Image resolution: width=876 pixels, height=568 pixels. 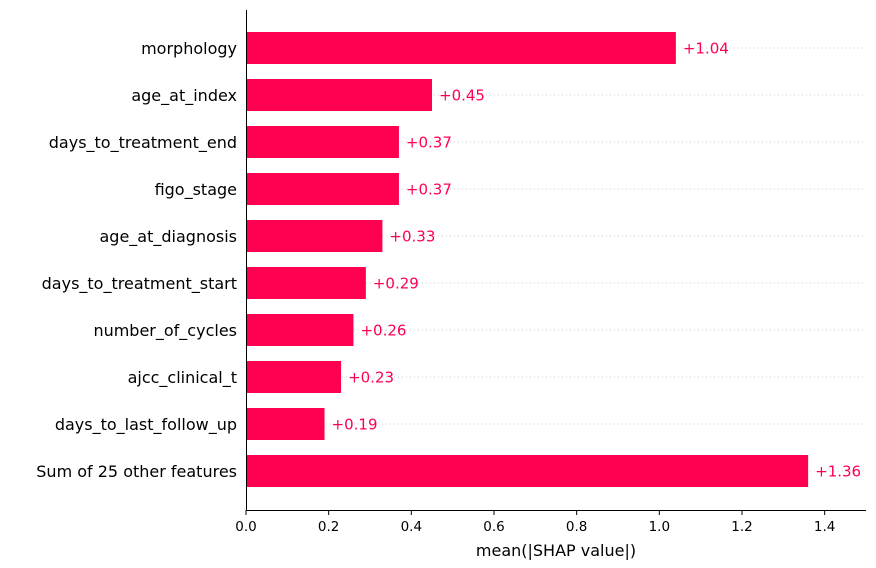 I want to click on category-label: number_of_cycles, so click(x=165, y=331).